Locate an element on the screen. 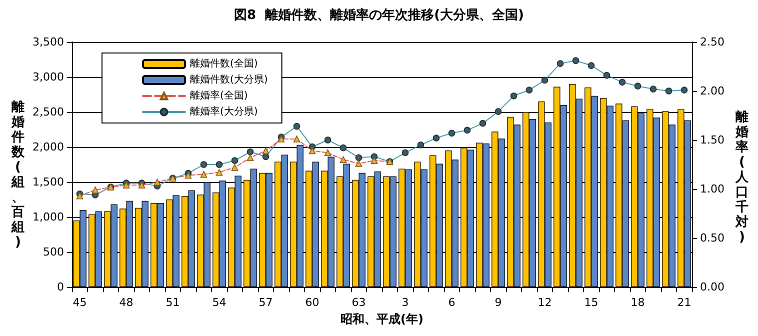 Image resolution: width=758 pixels, height=336 pixels. x-tick-label: 15 is located at coordinates (591, 302).